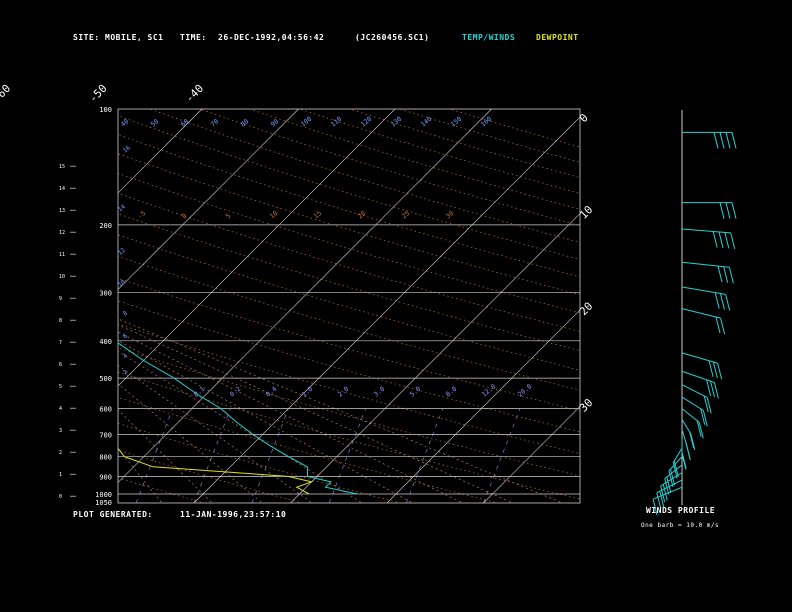 This screenshot has height=612, width=792. Describe the element at coordinates (233, 514) in the screenshot. I see `plot-generated-value: 11-JAN-1996,23:57:10` at that location.